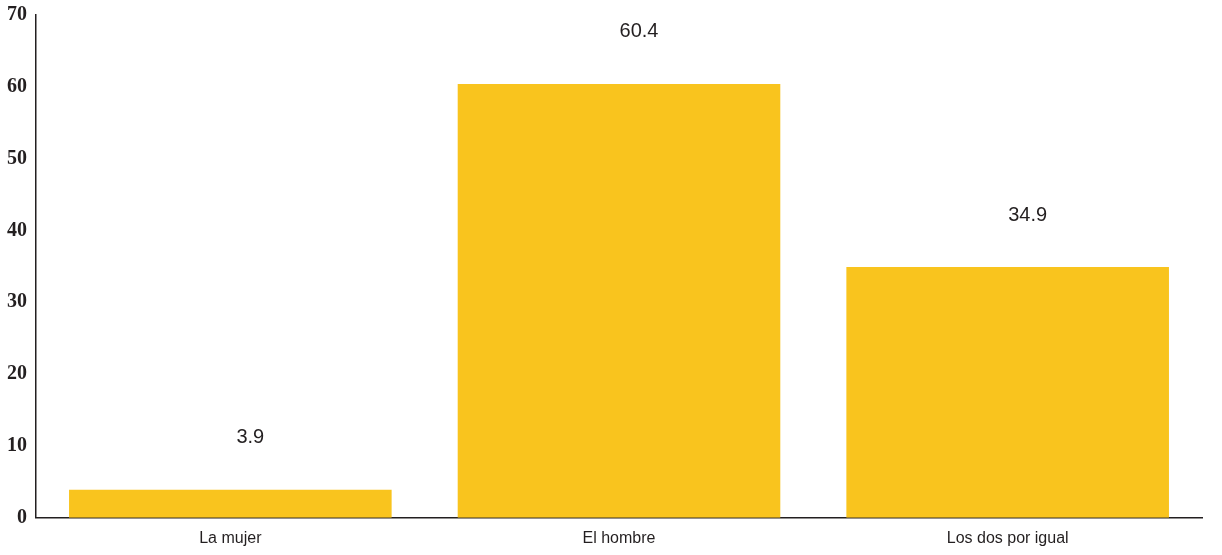 The width and height of the screenshot is (1222, 555). Describe the element at coordinates (17, 372) in the screenshot. I see `y-tick-label: 20` at that location.